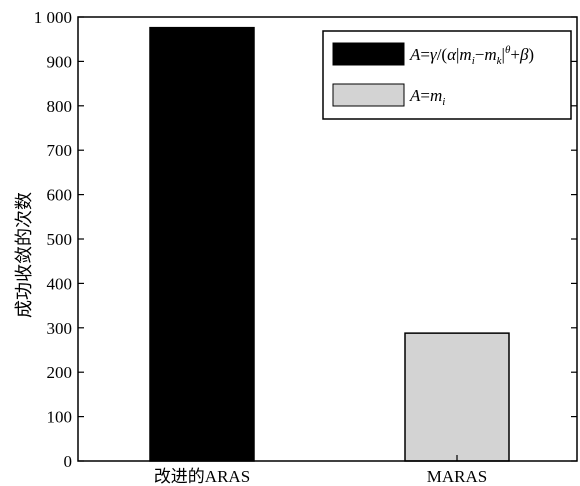  Describe the element at coordinates (53, 17) in the screenshot. I see `y-tick-label: 1 000` at that location.